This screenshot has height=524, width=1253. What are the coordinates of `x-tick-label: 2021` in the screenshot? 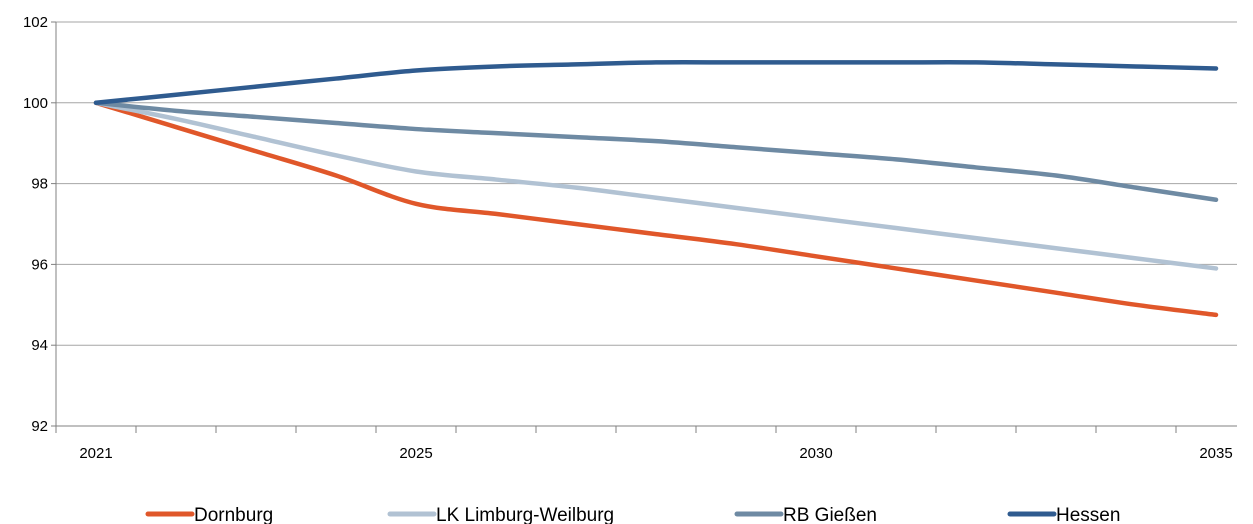 It's located at (95, 453).